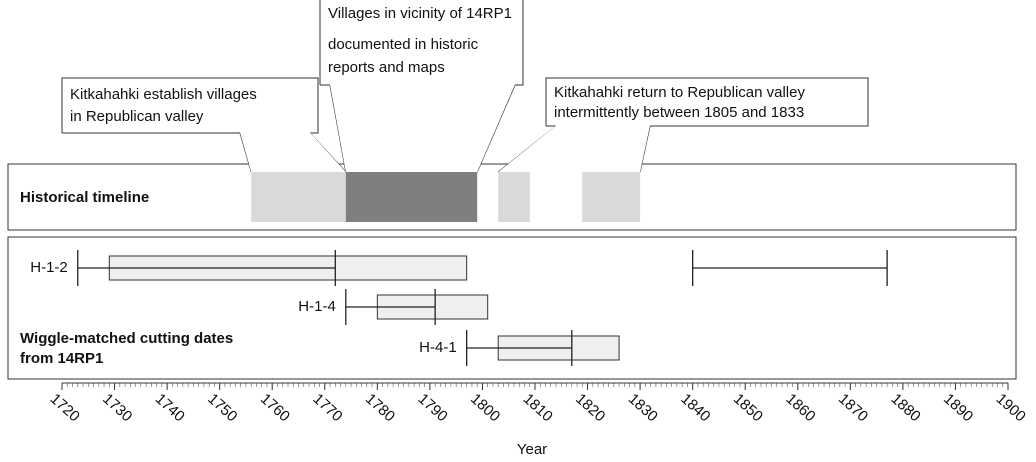  Describe the element at coordinates (438, 347) in the screenshot. I see `sample-label: H-4-1` at that location.